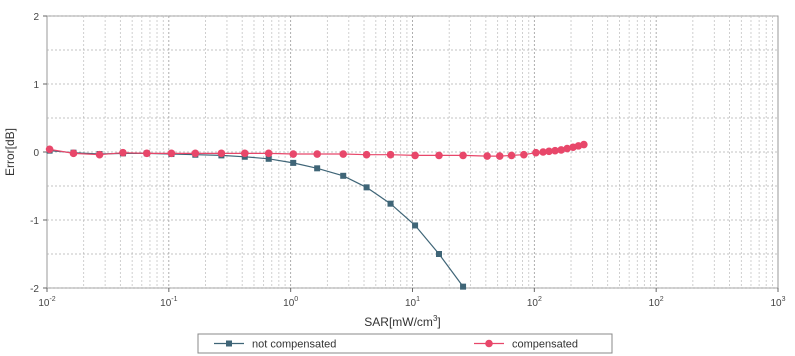 The width and height of the screenshot is (795, 356). I want to click on y-tick-label: -1, so click(34, 221).